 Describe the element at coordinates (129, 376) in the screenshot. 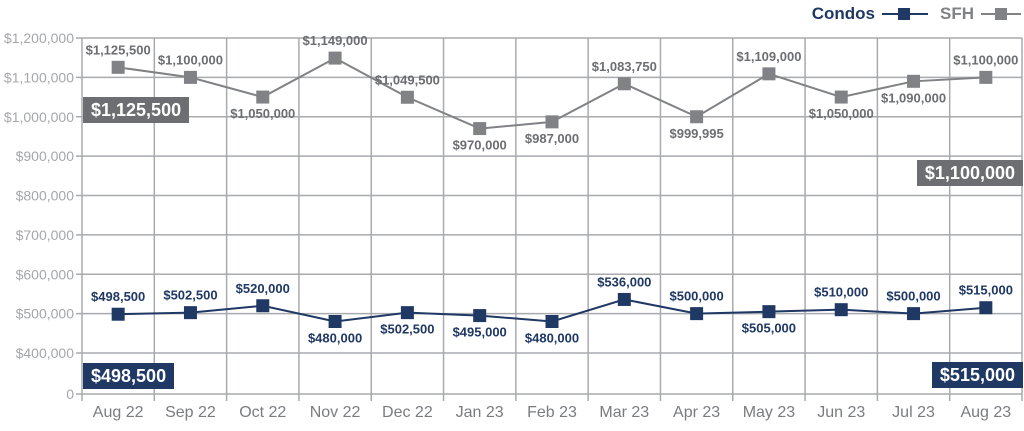

I see `callout-condos-first-value: $498,500` at that location.